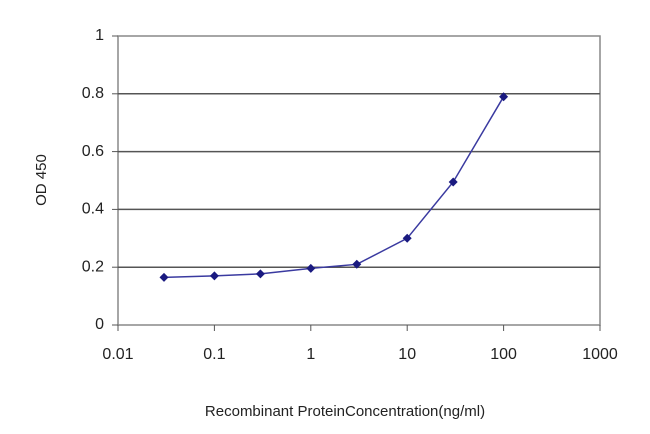  I want to click on x-tick-label: 10, so click(407, 354).